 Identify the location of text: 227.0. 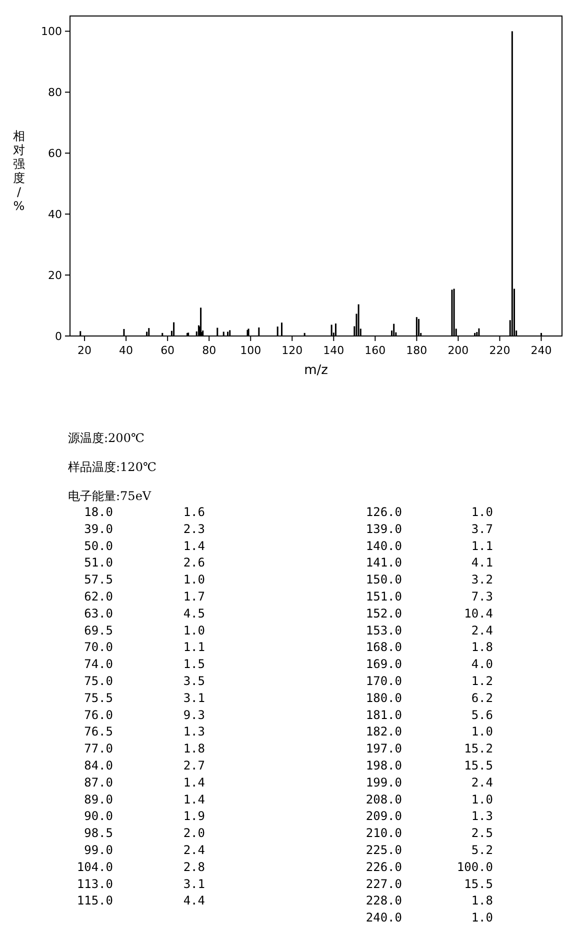
(384, 883).